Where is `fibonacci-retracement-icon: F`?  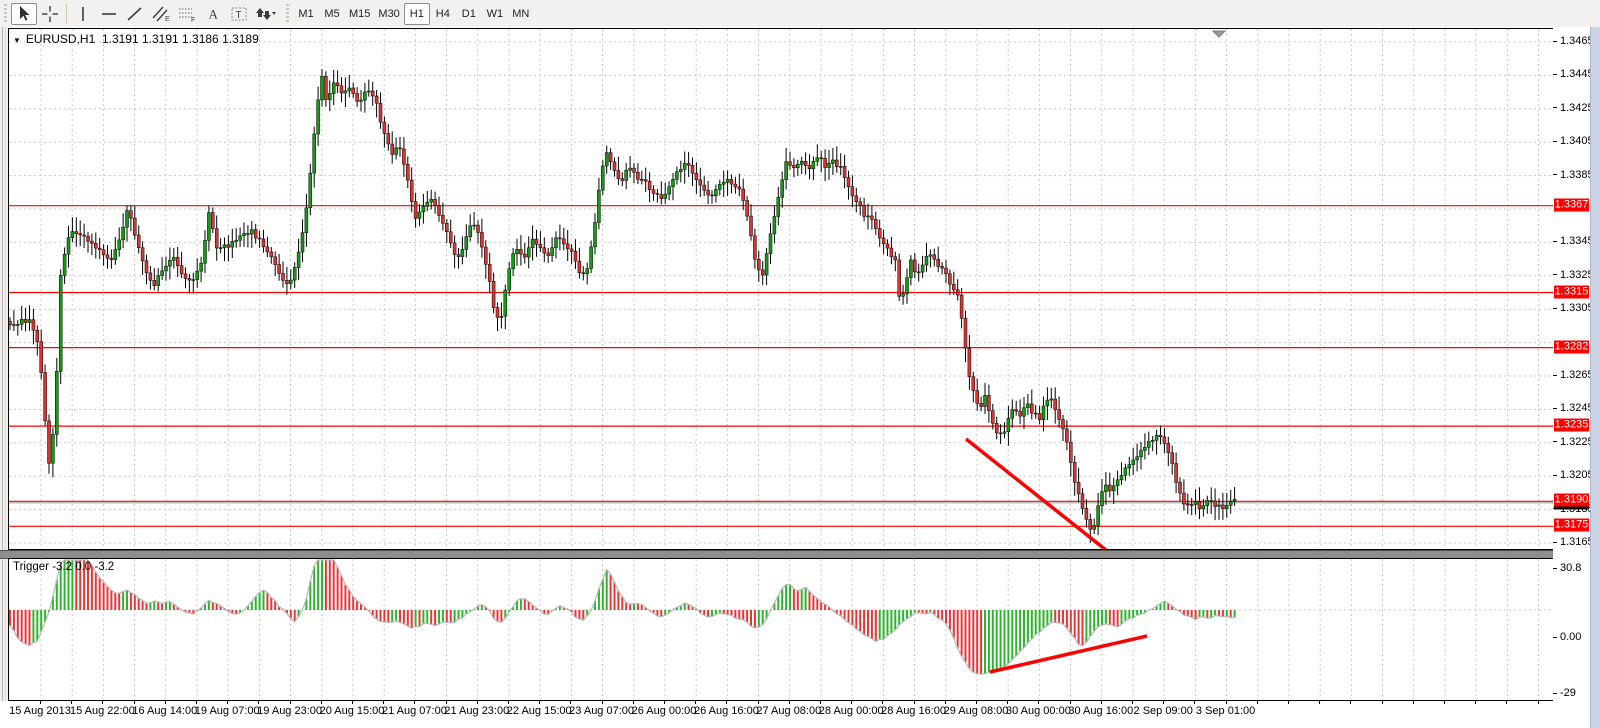
fibonacci-retracement-icon: F is located at coordinates (187, 15).